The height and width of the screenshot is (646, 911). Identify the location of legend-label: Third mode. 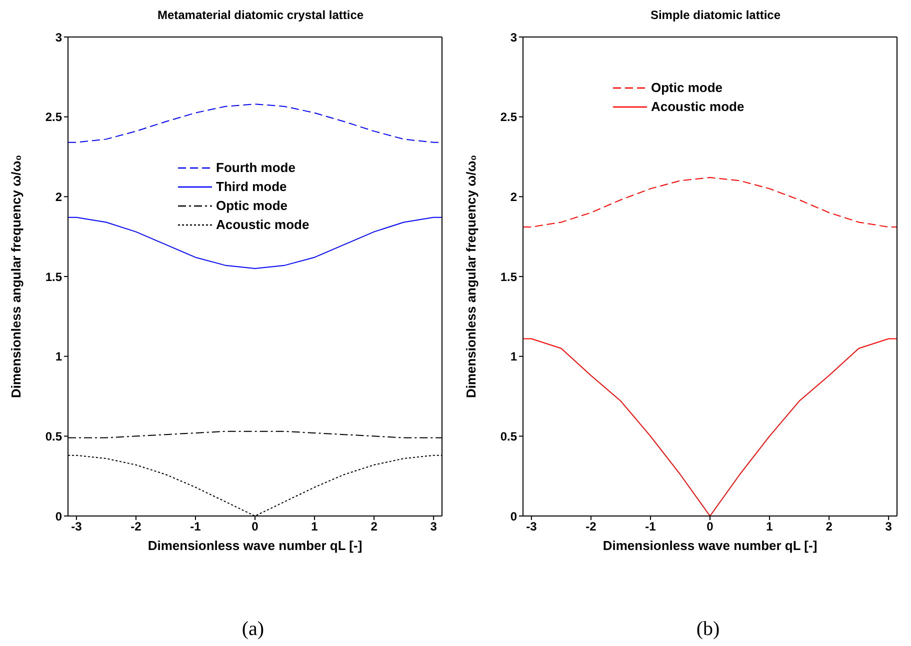
(251, 187).